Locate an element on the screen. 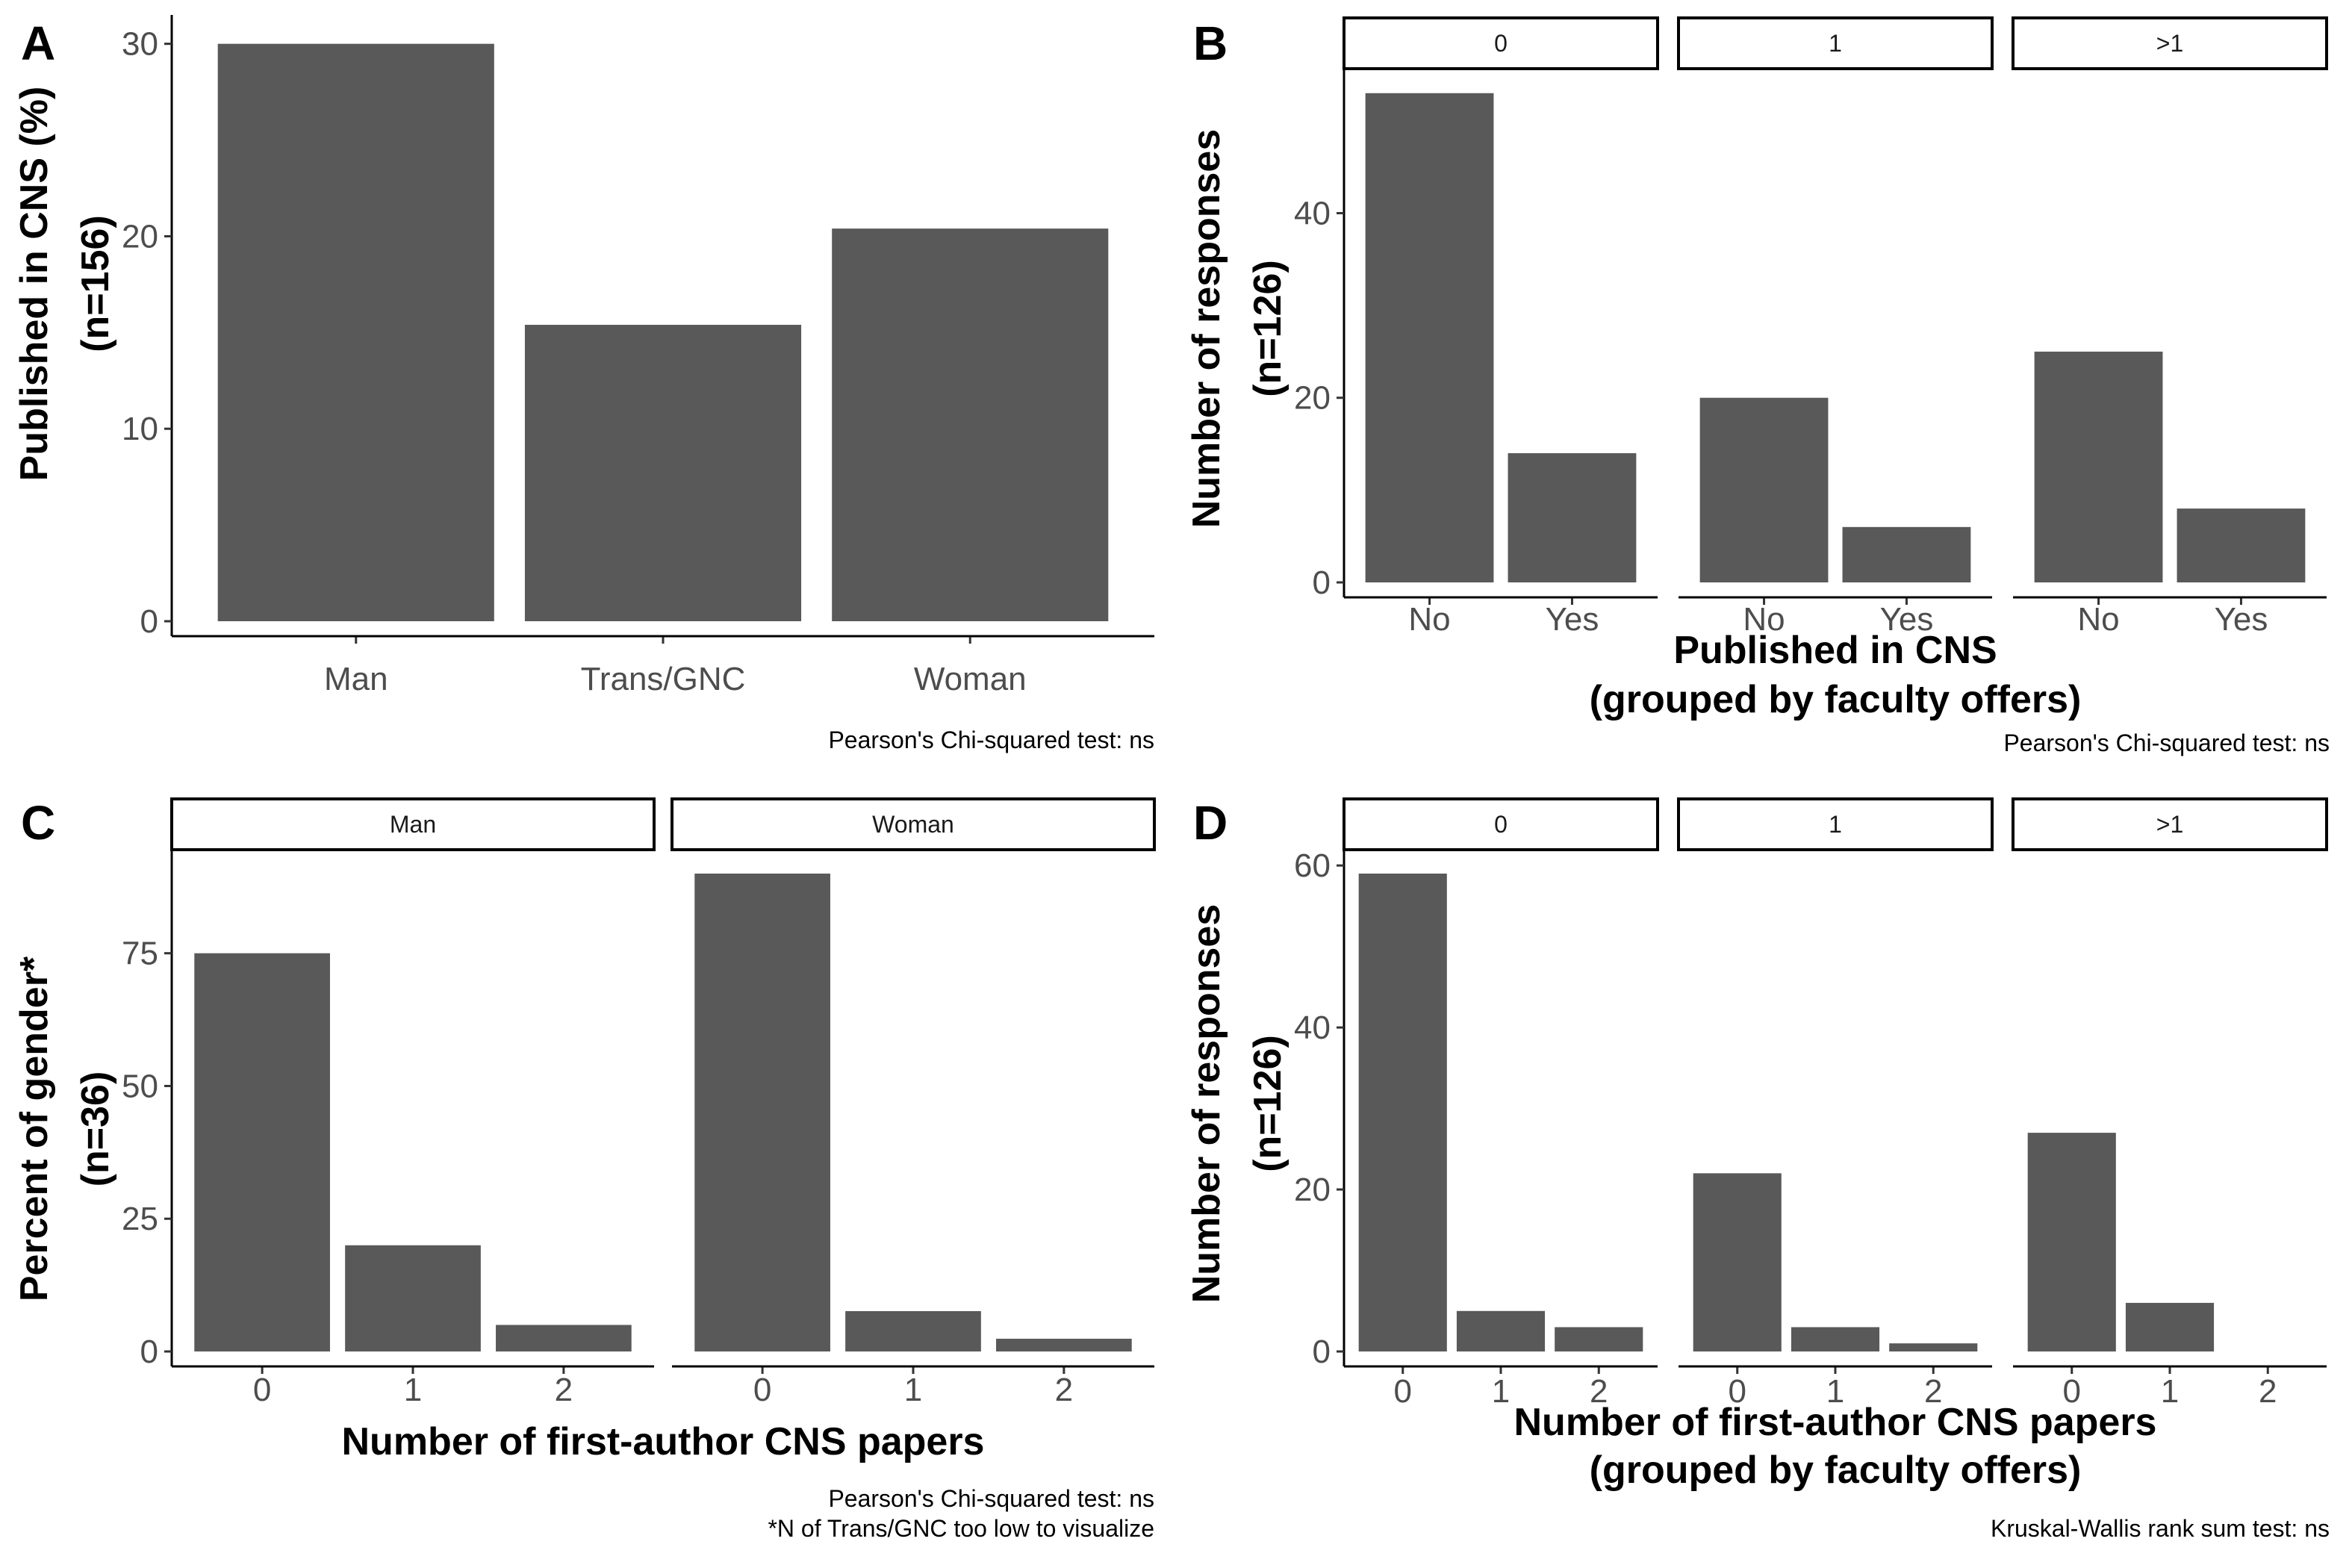  panel-label: C is located at coordinates (38, 823).